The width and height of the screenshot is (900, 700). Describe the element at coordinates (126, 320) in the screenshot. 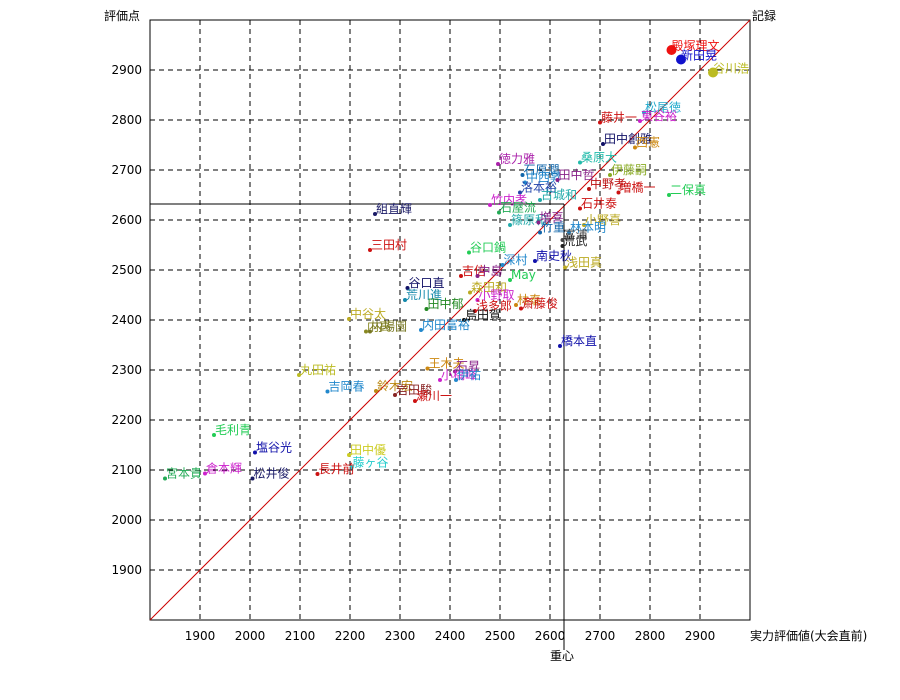

I see `y-tick-label: 2400` at that location.